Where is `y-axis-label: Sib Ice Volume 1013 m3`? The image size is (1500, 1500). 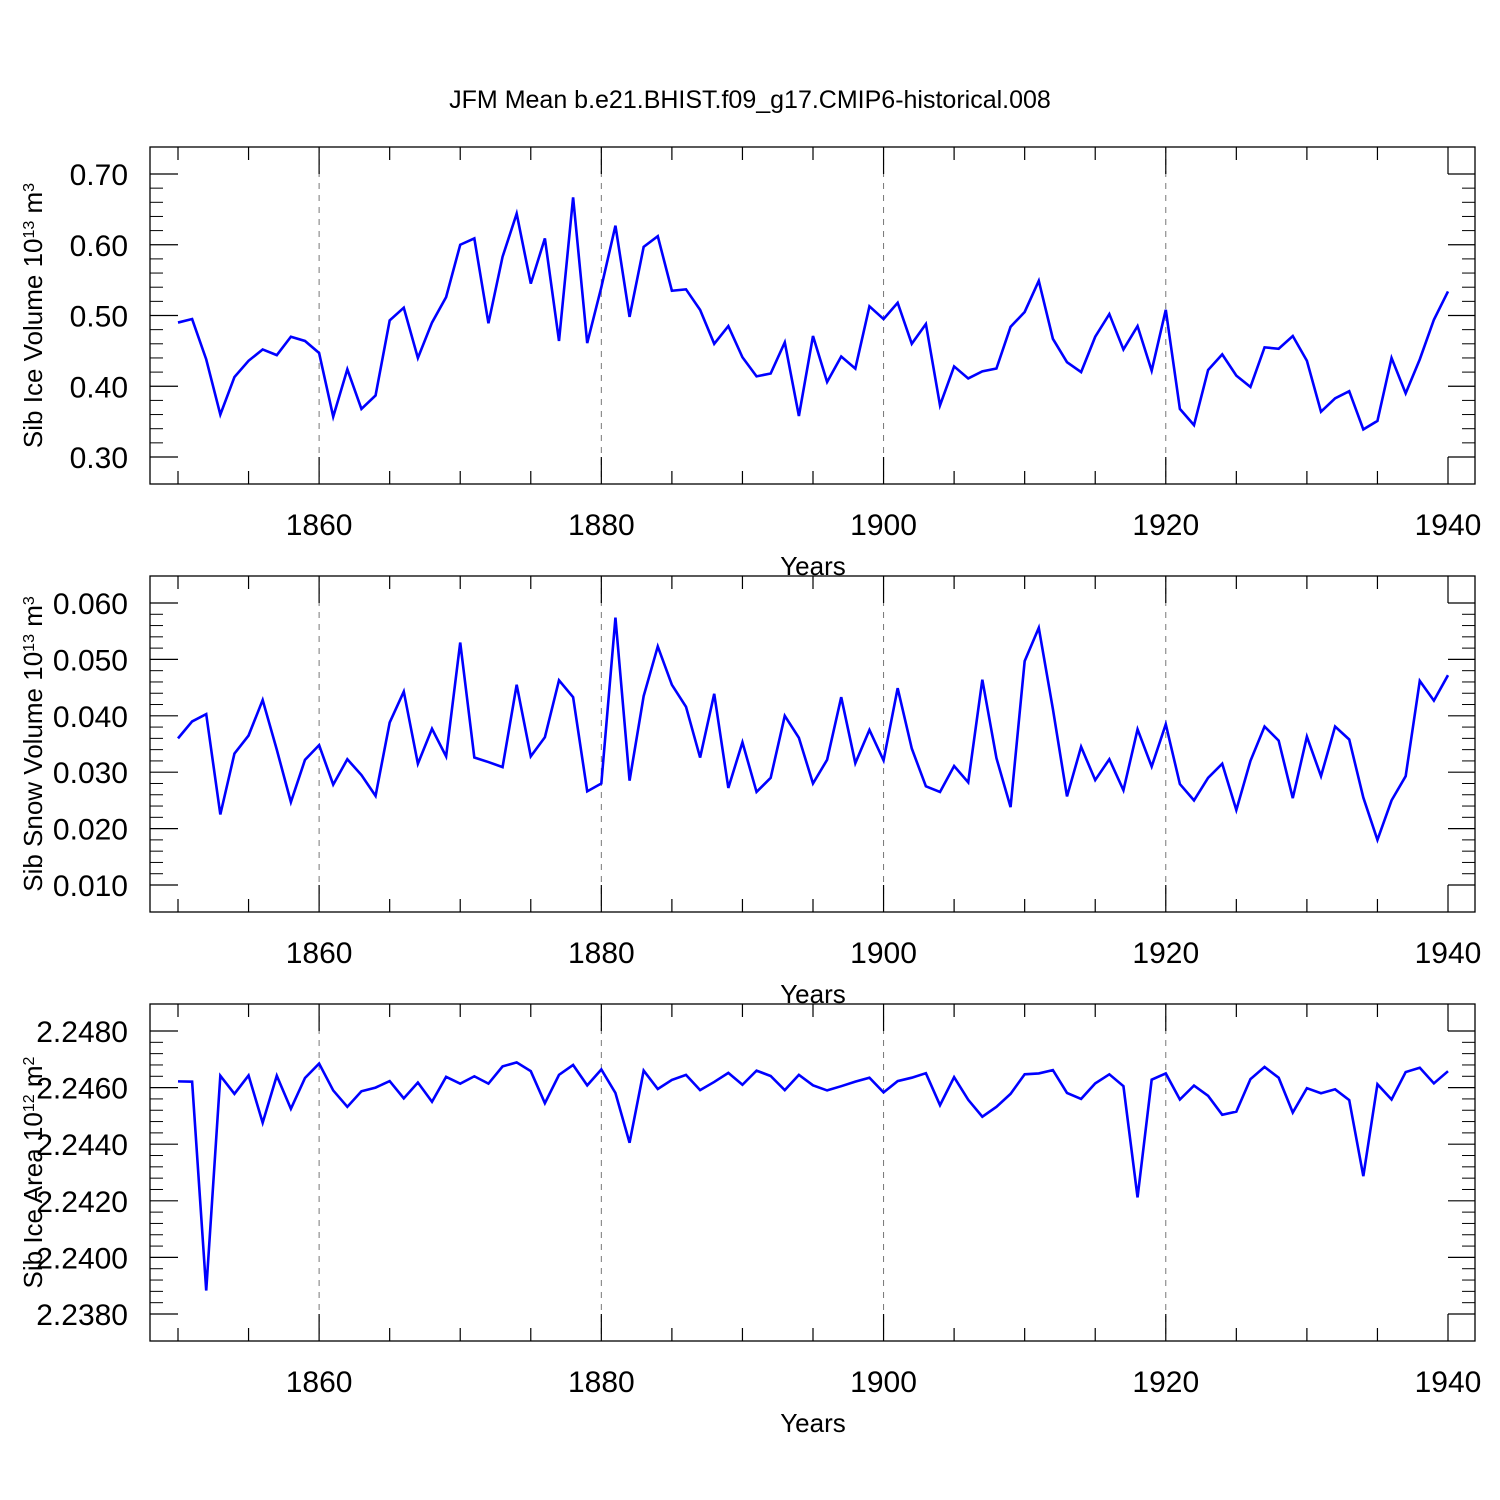 y-axis-label: Sib Ice Volume 1013 m3 is located at coordinates (33, 315).